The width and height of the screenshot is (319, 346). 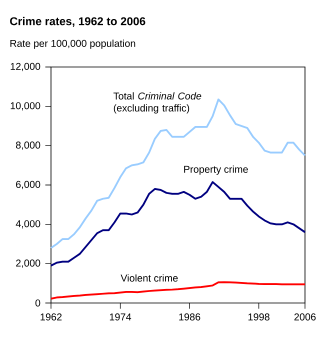 I want to click on x-tick-label: 1962, so click(x=51, y=316).